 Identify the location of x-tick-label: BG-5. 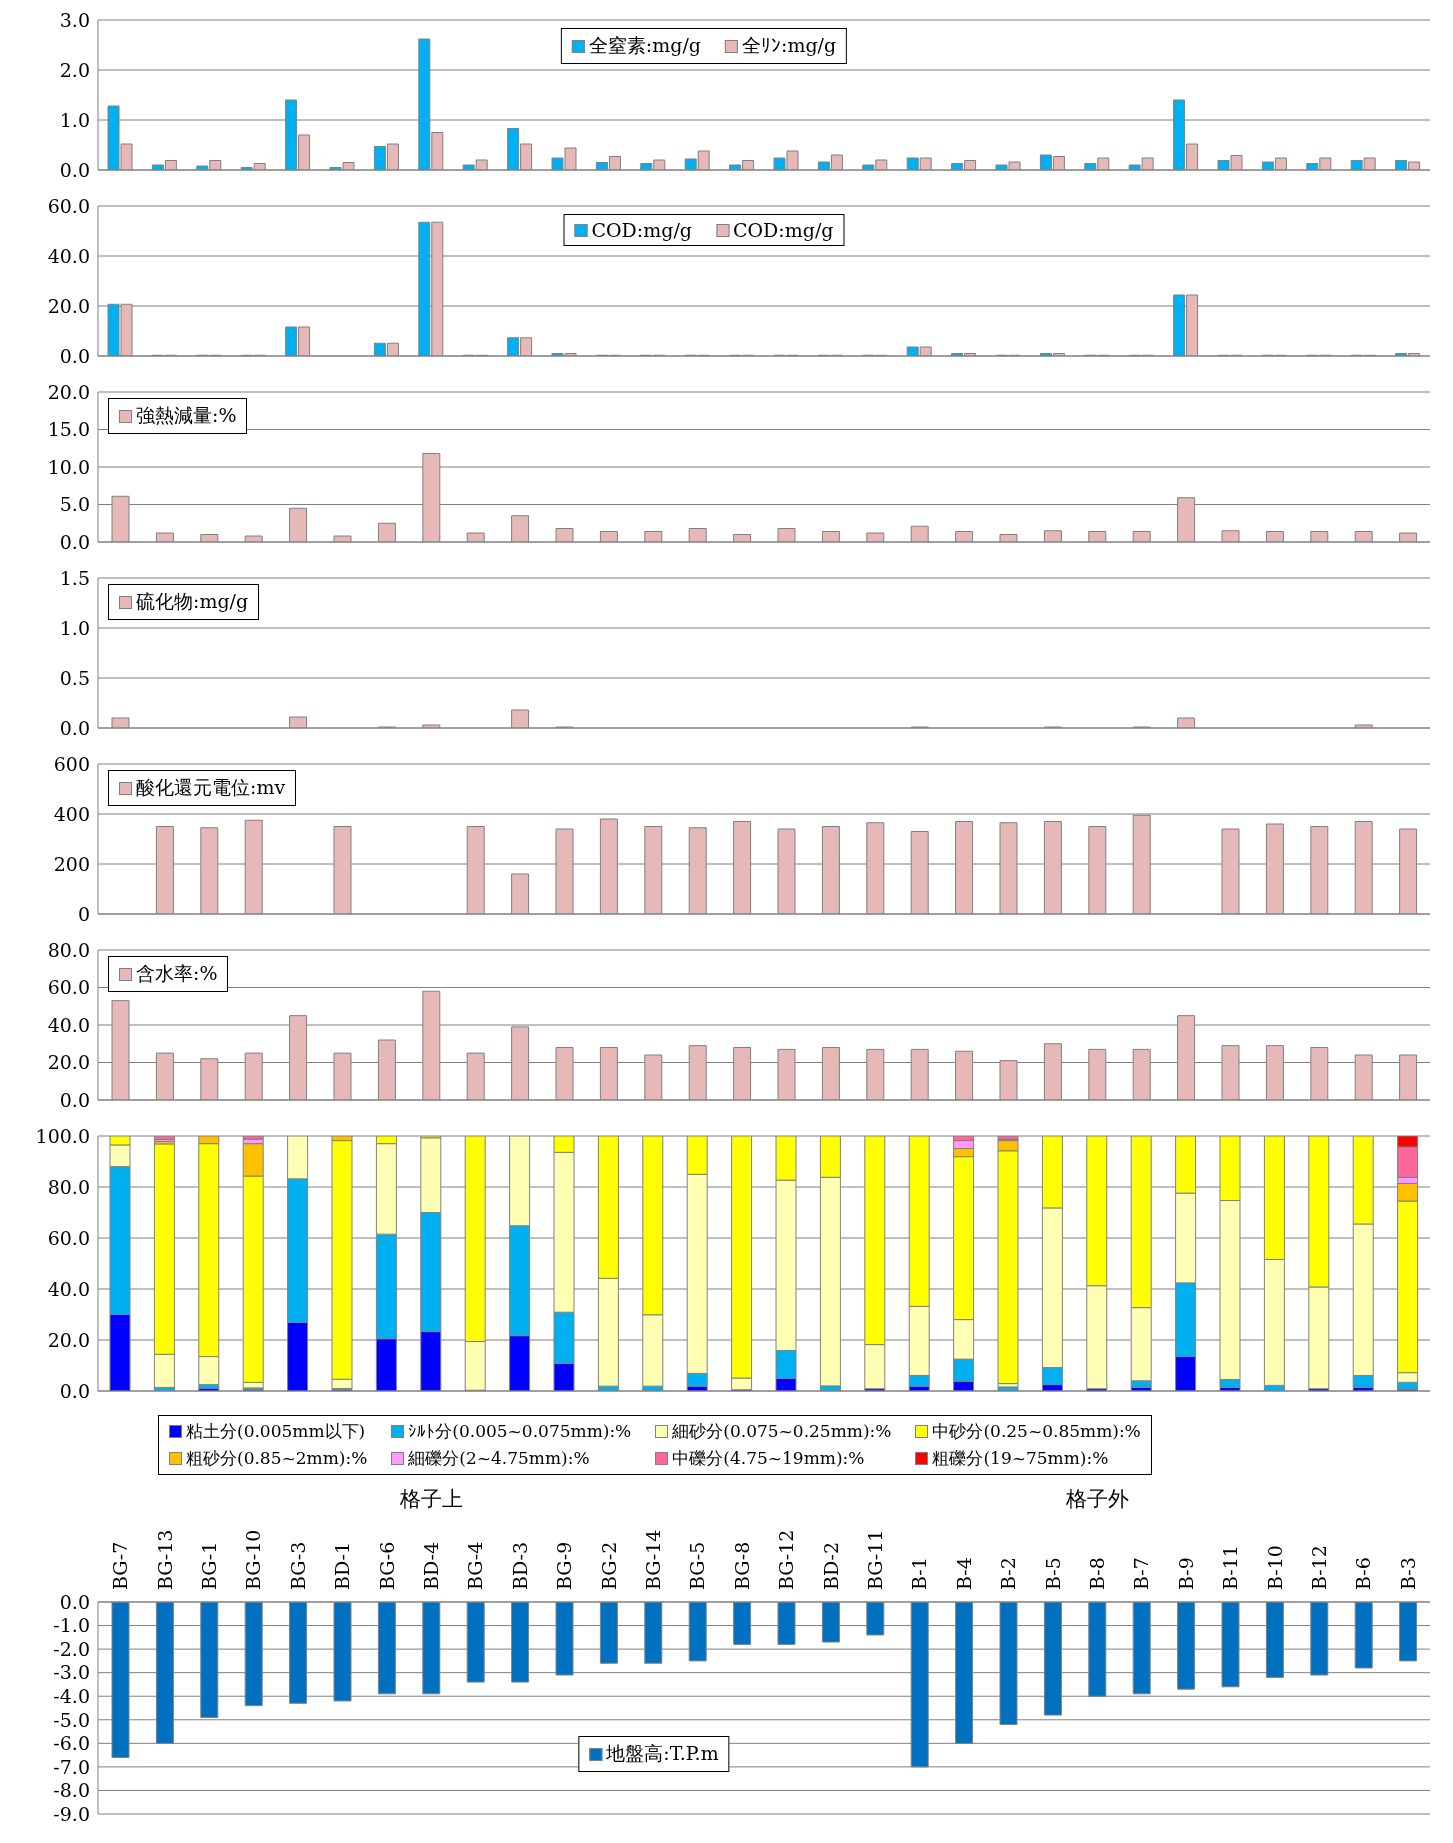
(697, 1565).